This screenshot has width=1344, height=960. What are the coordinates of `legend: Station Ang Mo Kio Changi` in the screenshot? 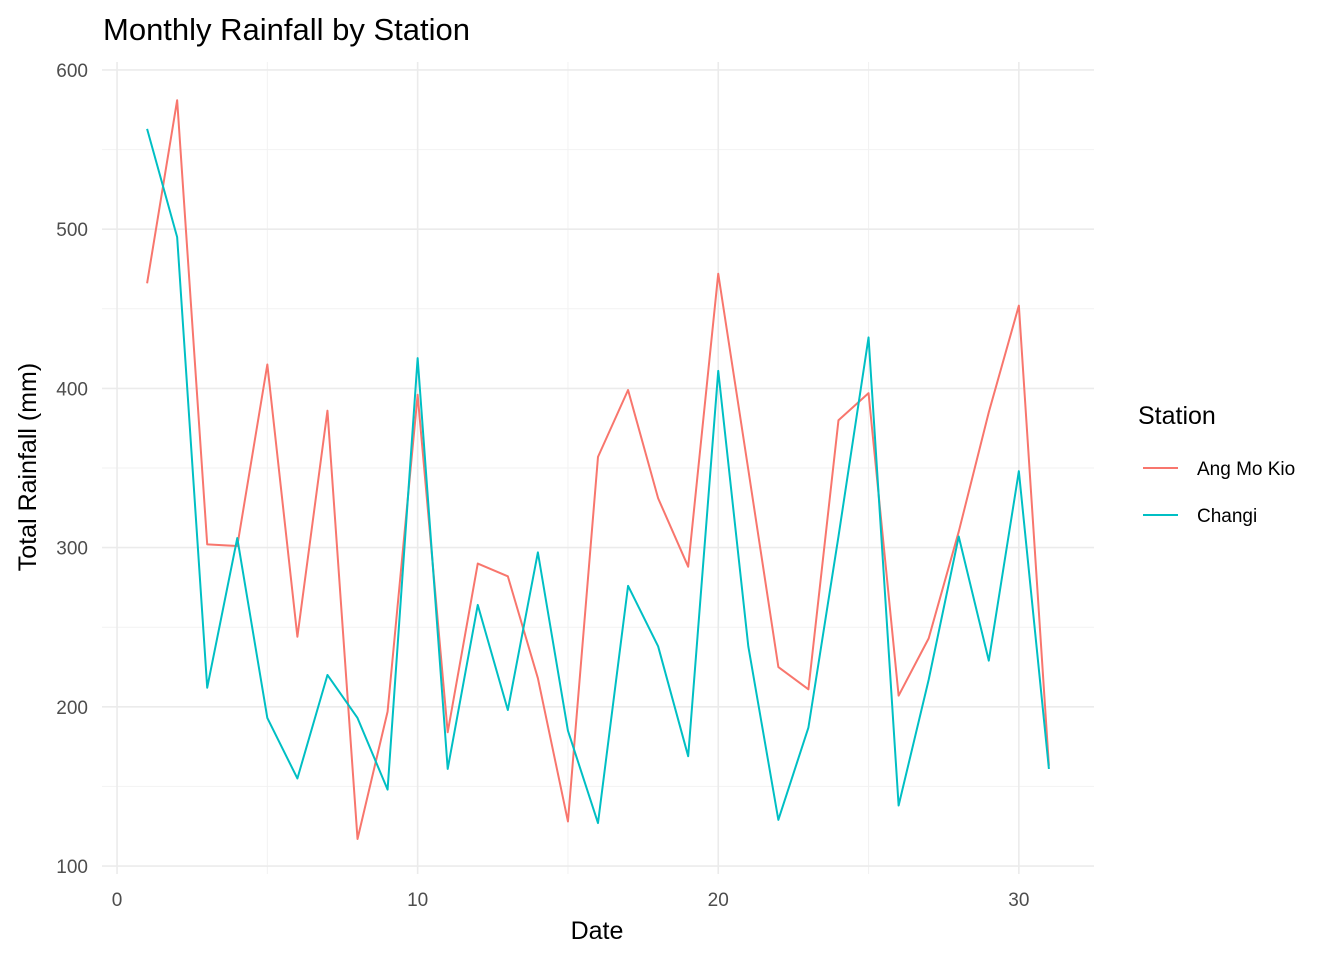 It's located at (1216, 464).